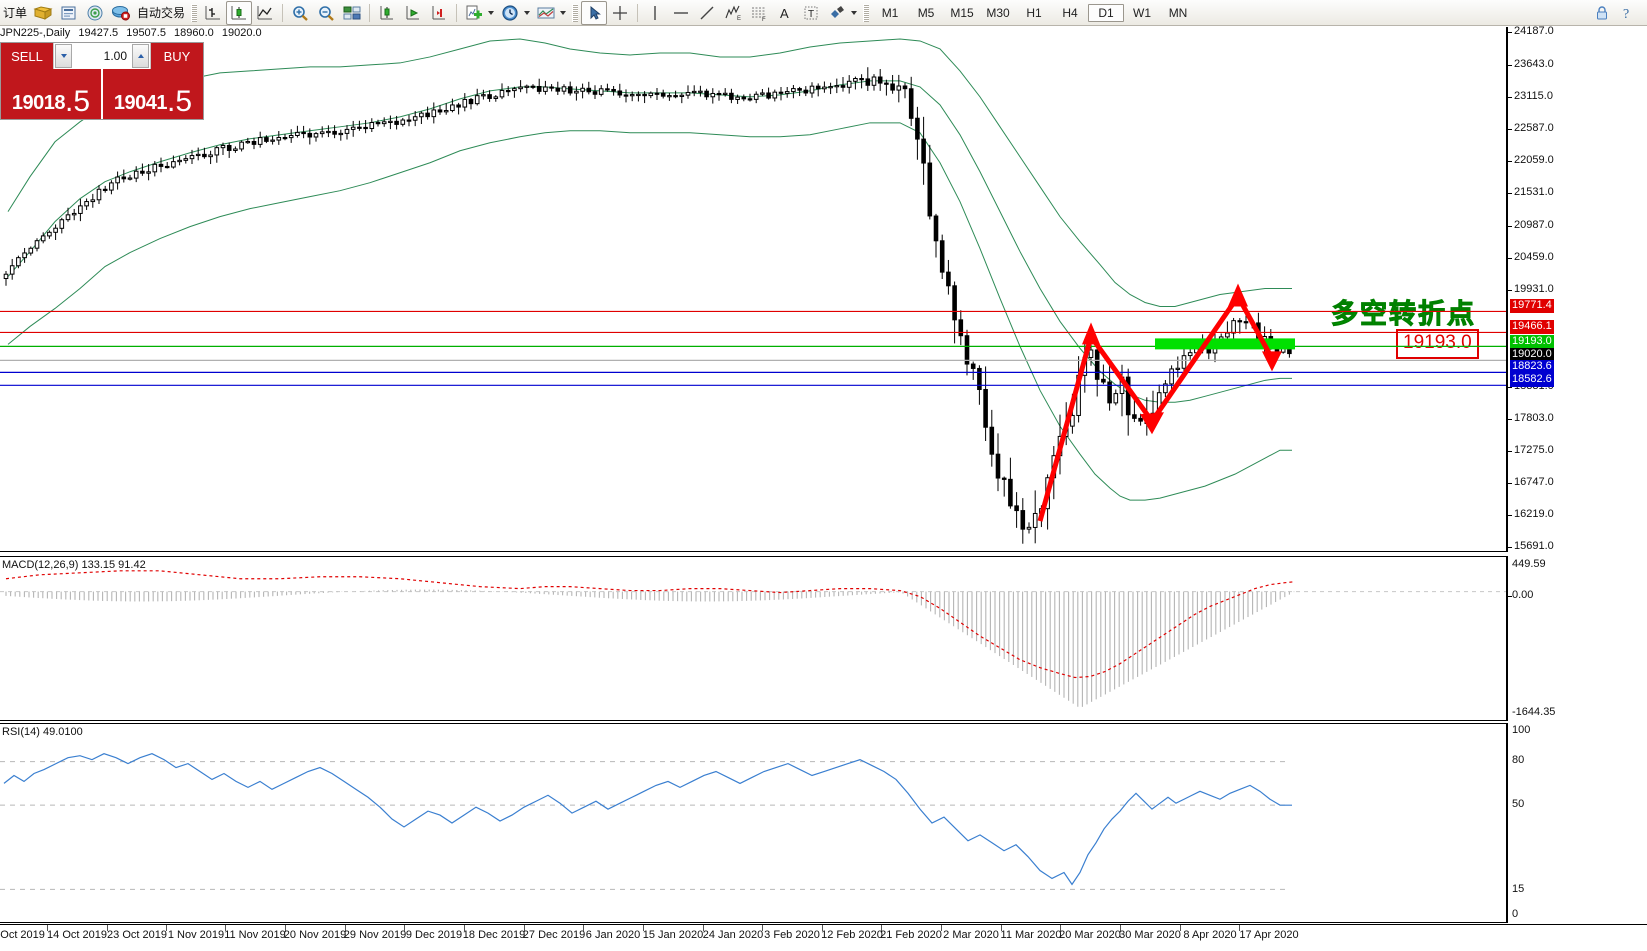 The width and height of the screenshot is (1647, 951). Describe the element at coordinates (152, 94) in the screenshot. I see `buy-price-cell: 19041 .5` at that location.